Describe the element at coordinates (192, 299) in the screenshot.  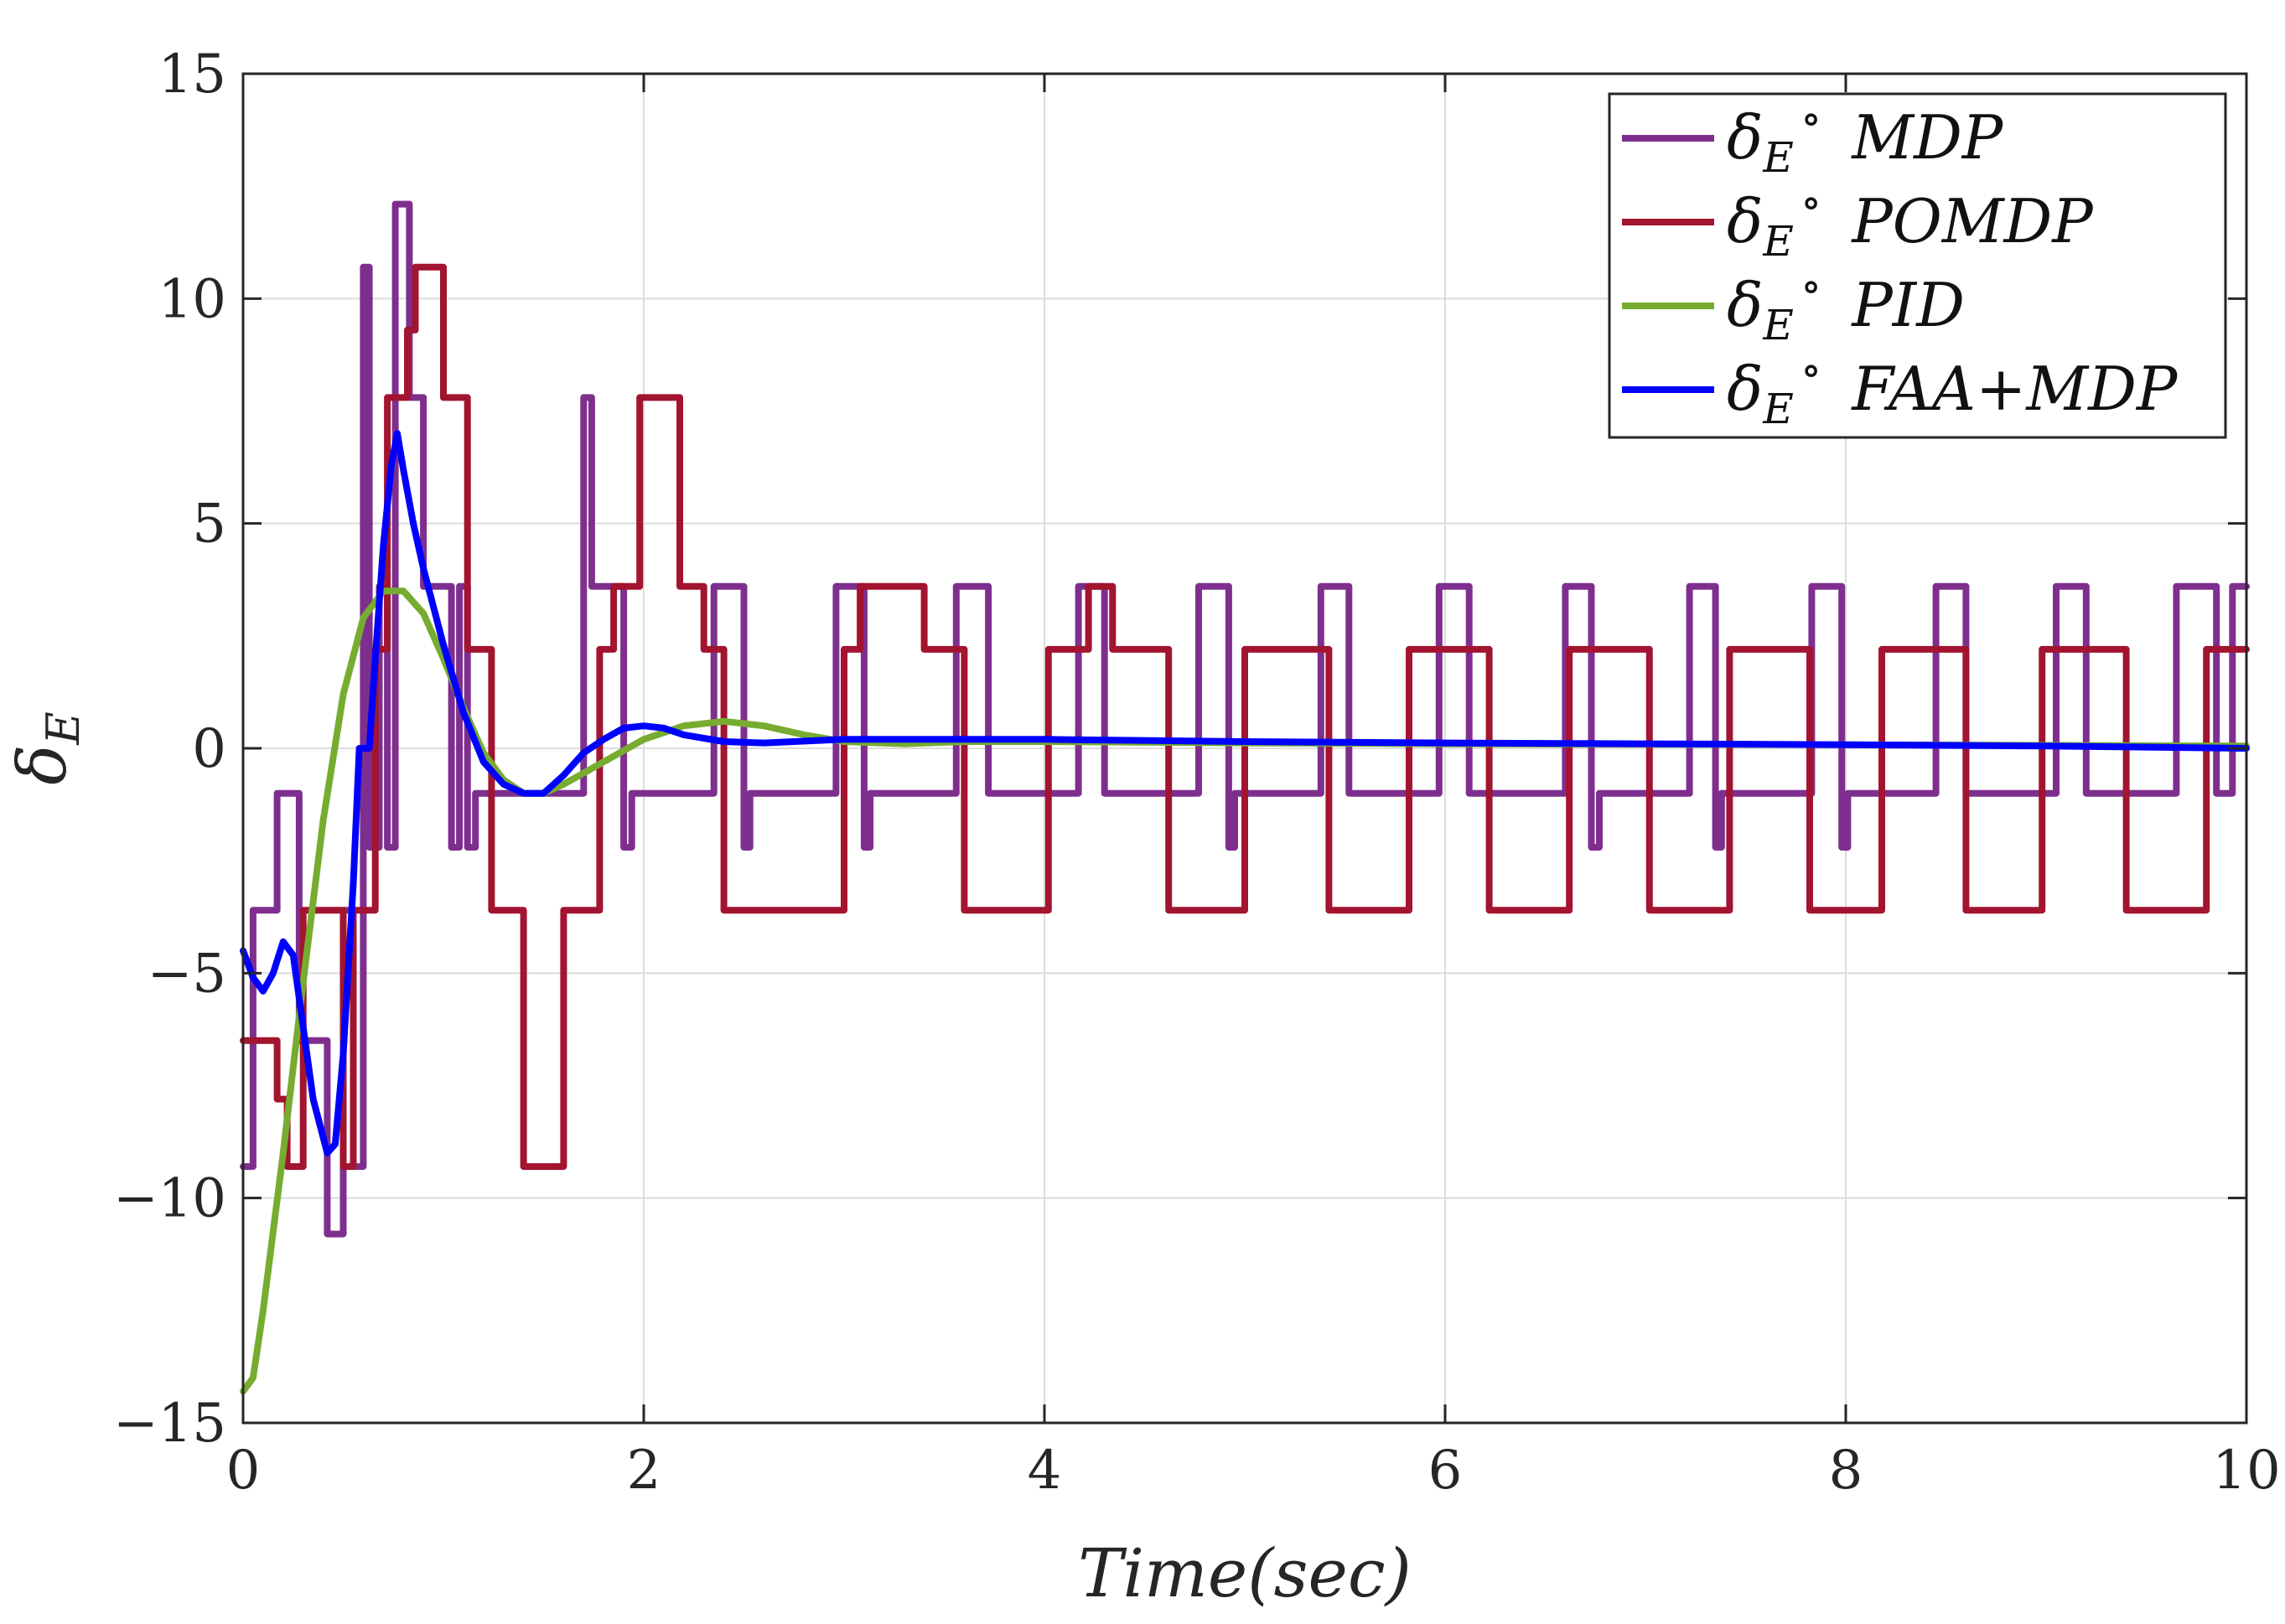
I see `y-tick-label: 10` at that location.